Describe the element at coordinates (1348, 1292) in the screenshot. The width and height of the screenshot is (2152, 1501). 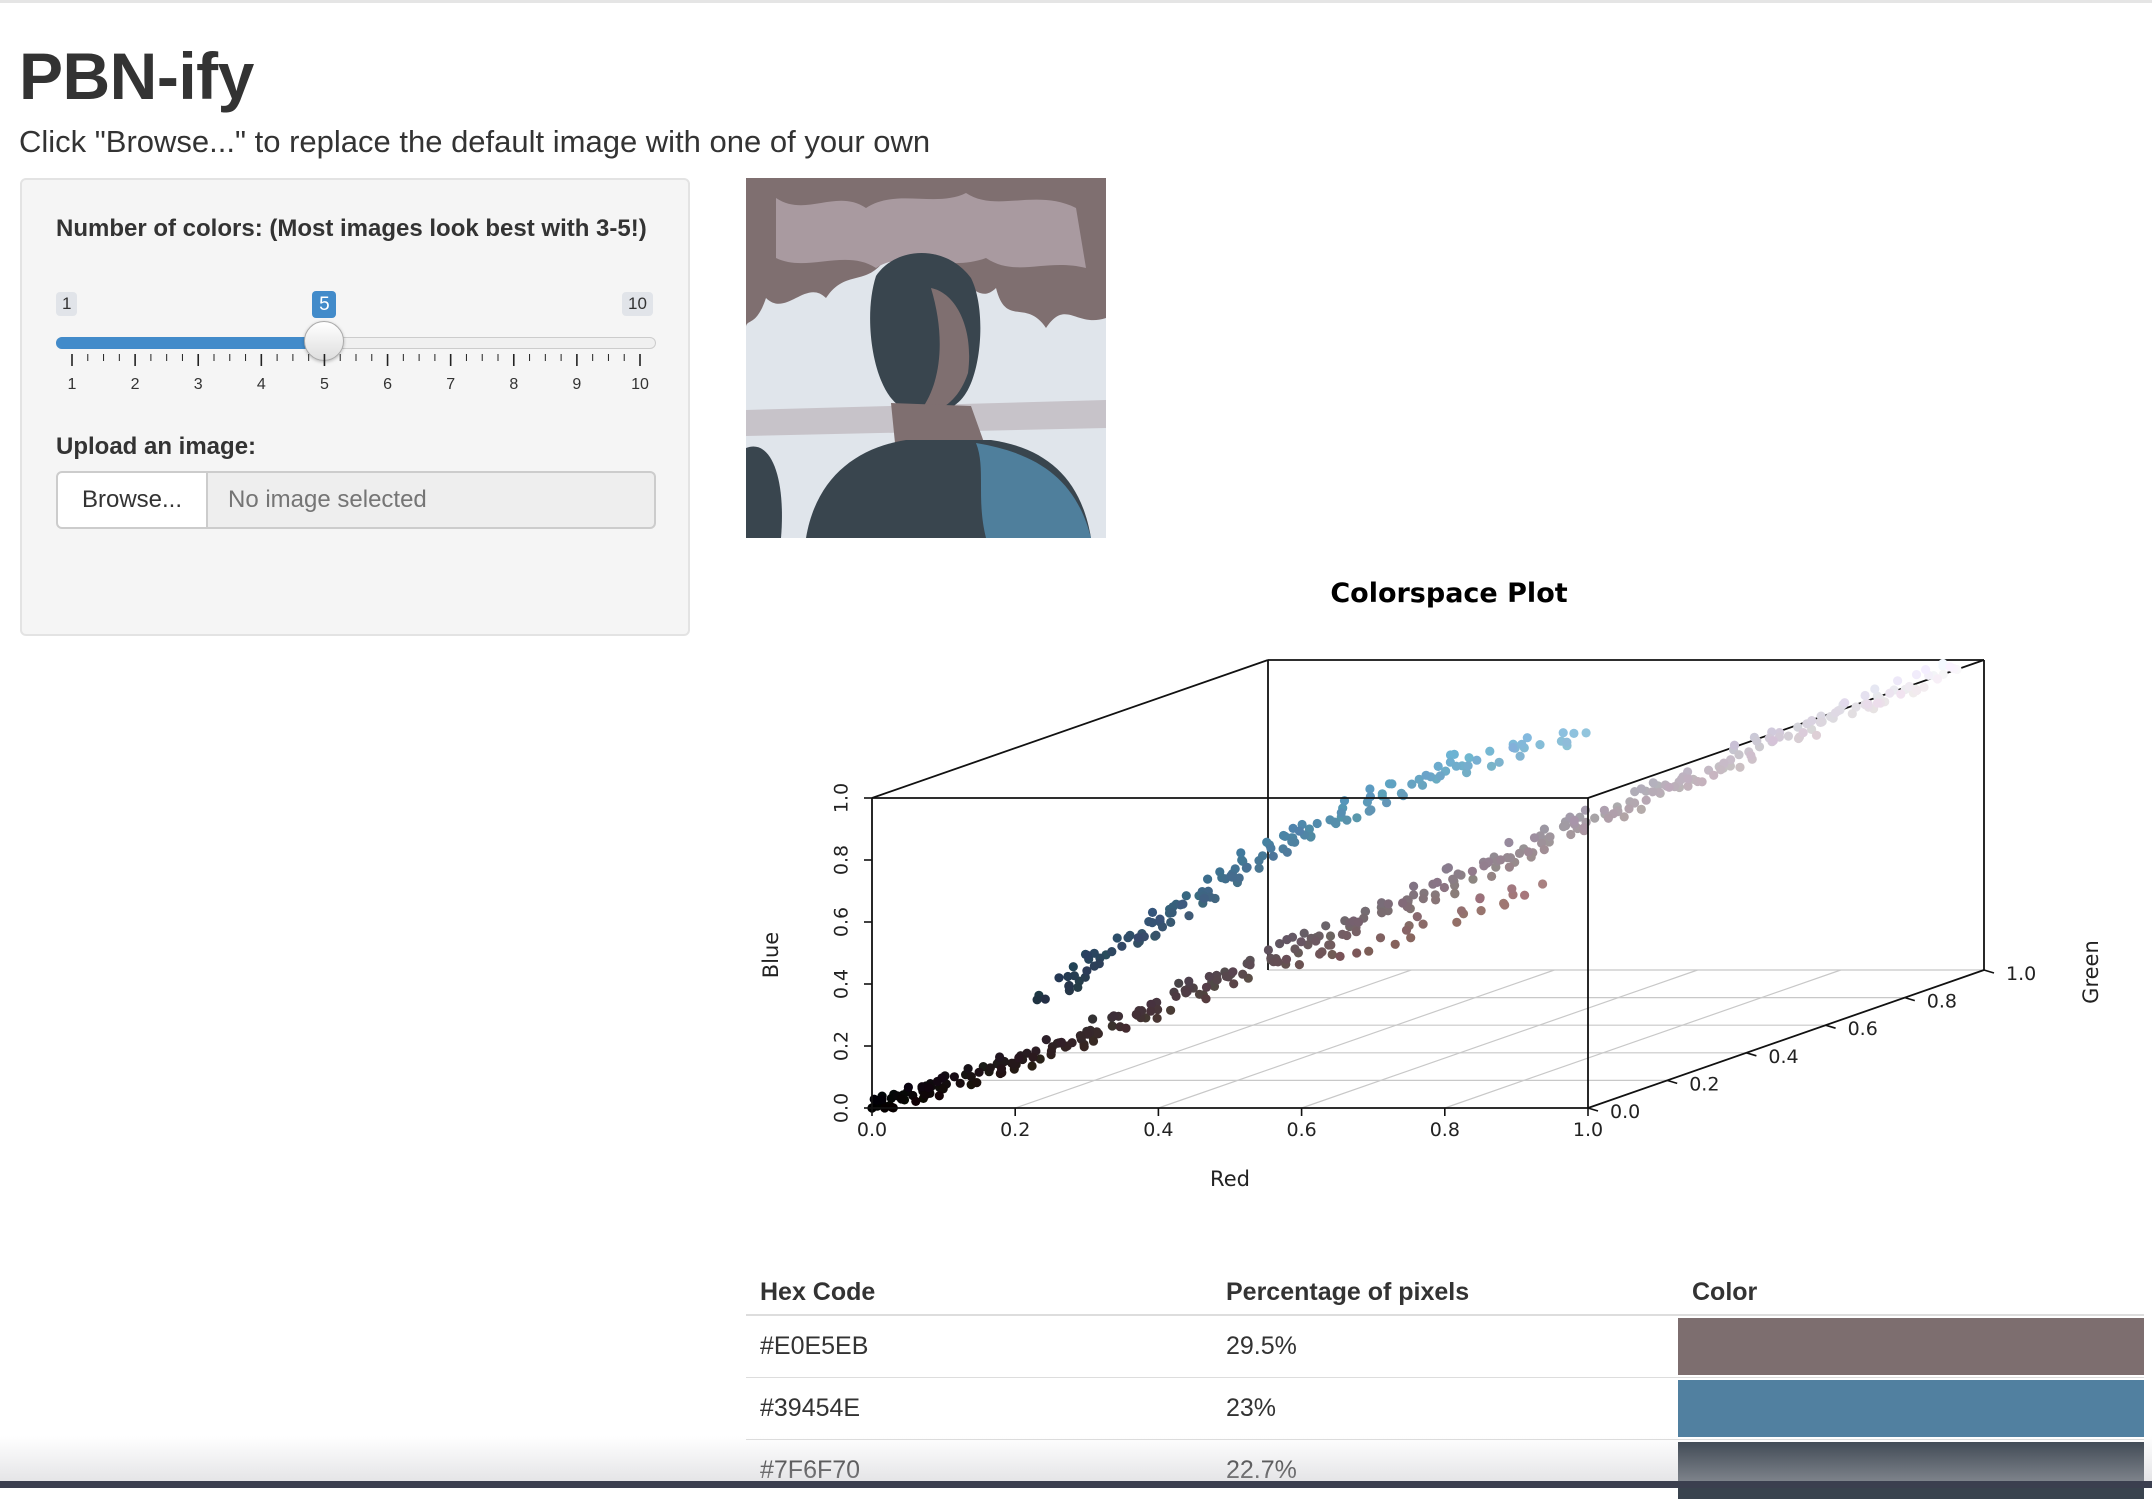
I see `header-percentage: Percentage of pixels` at that location.